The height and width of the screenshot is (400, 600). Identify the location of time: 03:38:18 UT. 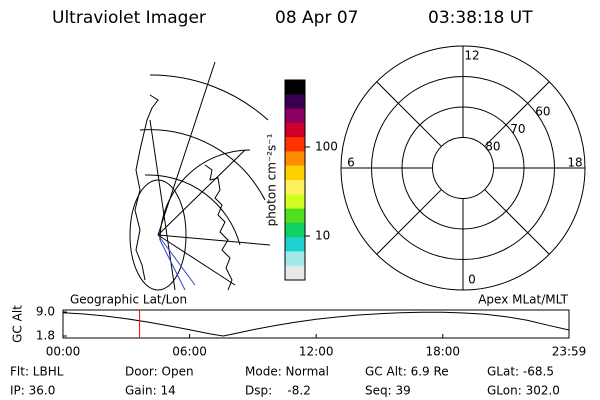
(480, 18).